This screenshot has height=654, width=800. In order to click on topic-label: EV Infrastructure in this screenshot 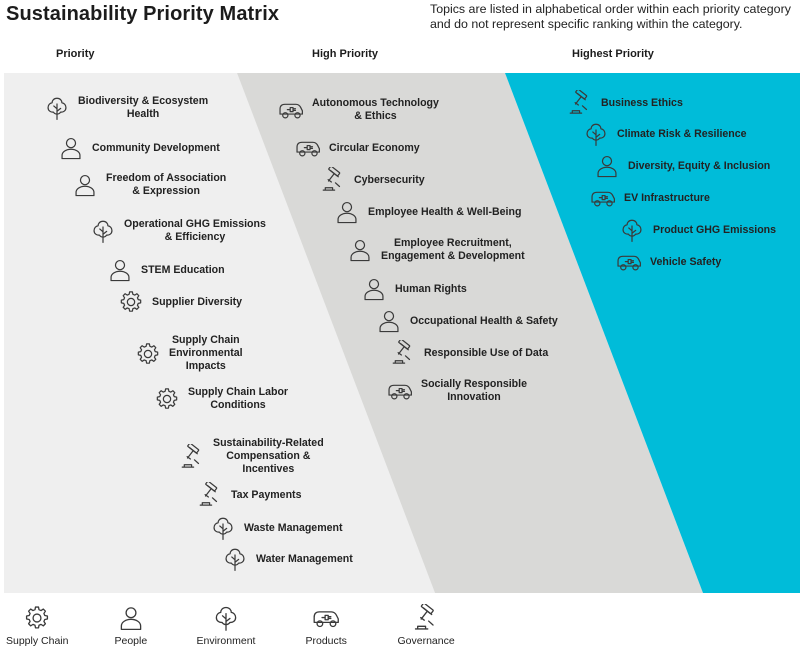, I will do `click(667, 198)`.